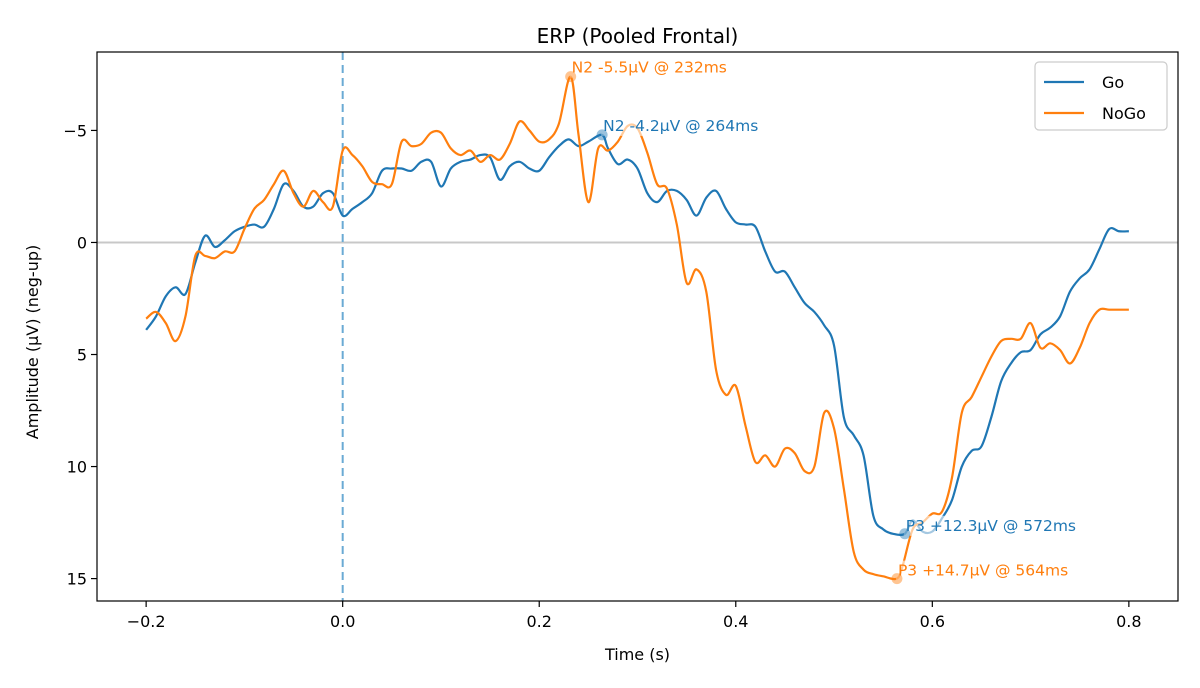 The width and height of the screenshot is (1200, 688). What do you see at coordinates (539, 621) in the screenshot?
I see `x-tick-label: 0.2` at bounding box center [539, 621].